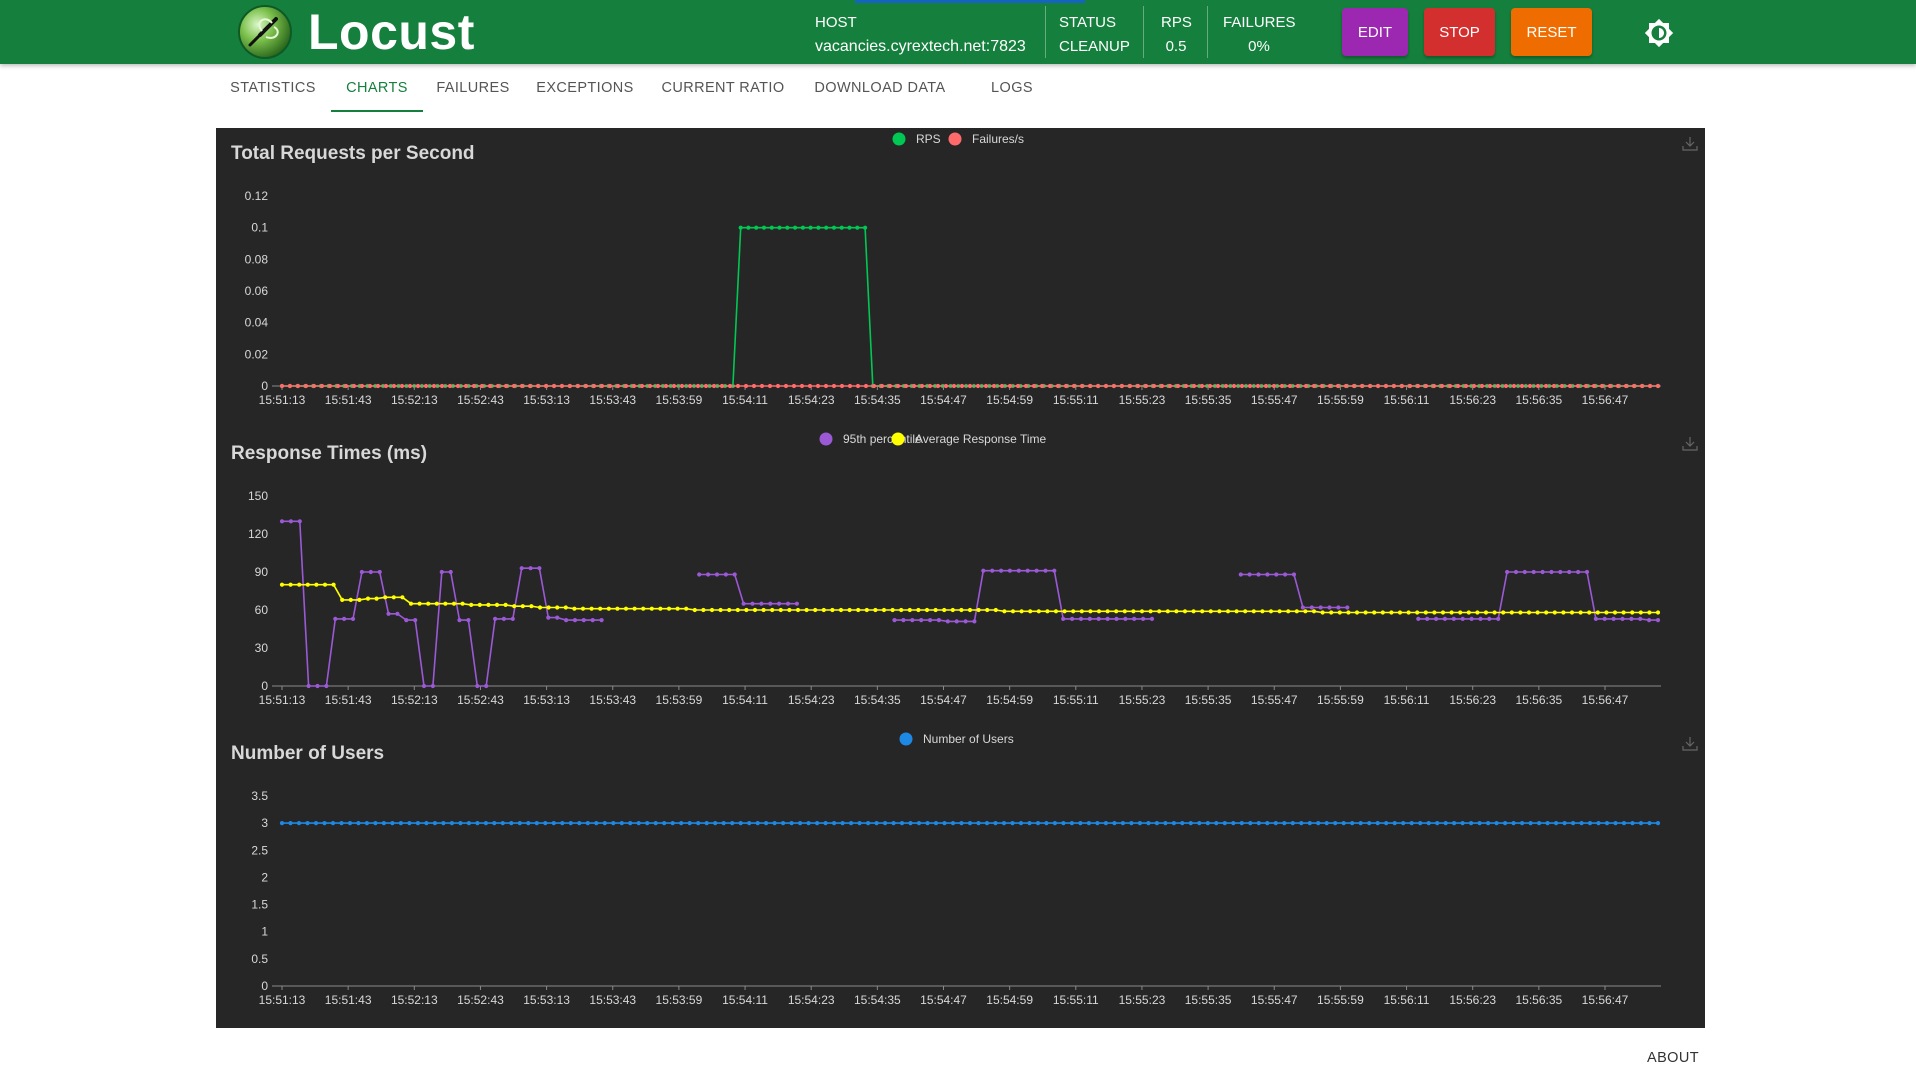 The height and width of the screenshot is (1075, 1916). I want to click on chart-title: Total Requests per Second, so click(353, 153).